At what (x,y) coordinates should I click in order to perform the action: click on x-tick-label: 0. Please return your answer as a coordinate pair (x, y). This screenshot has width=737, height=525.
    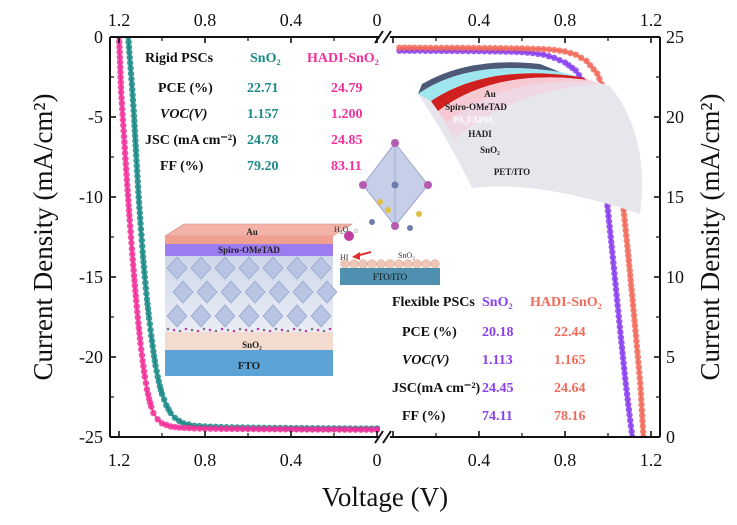
    Looking at the image, I should click on (377, 460).